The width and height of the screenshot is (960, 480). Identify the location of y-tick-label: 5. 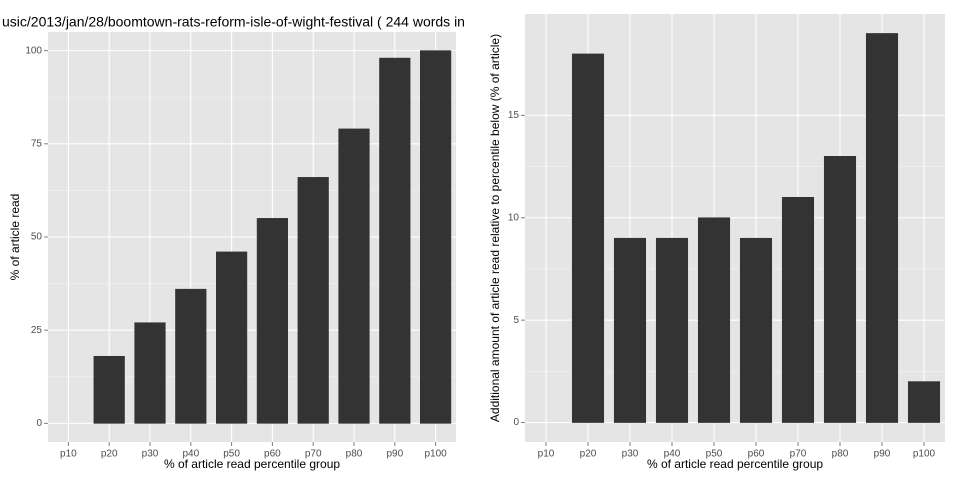
(516, 320).